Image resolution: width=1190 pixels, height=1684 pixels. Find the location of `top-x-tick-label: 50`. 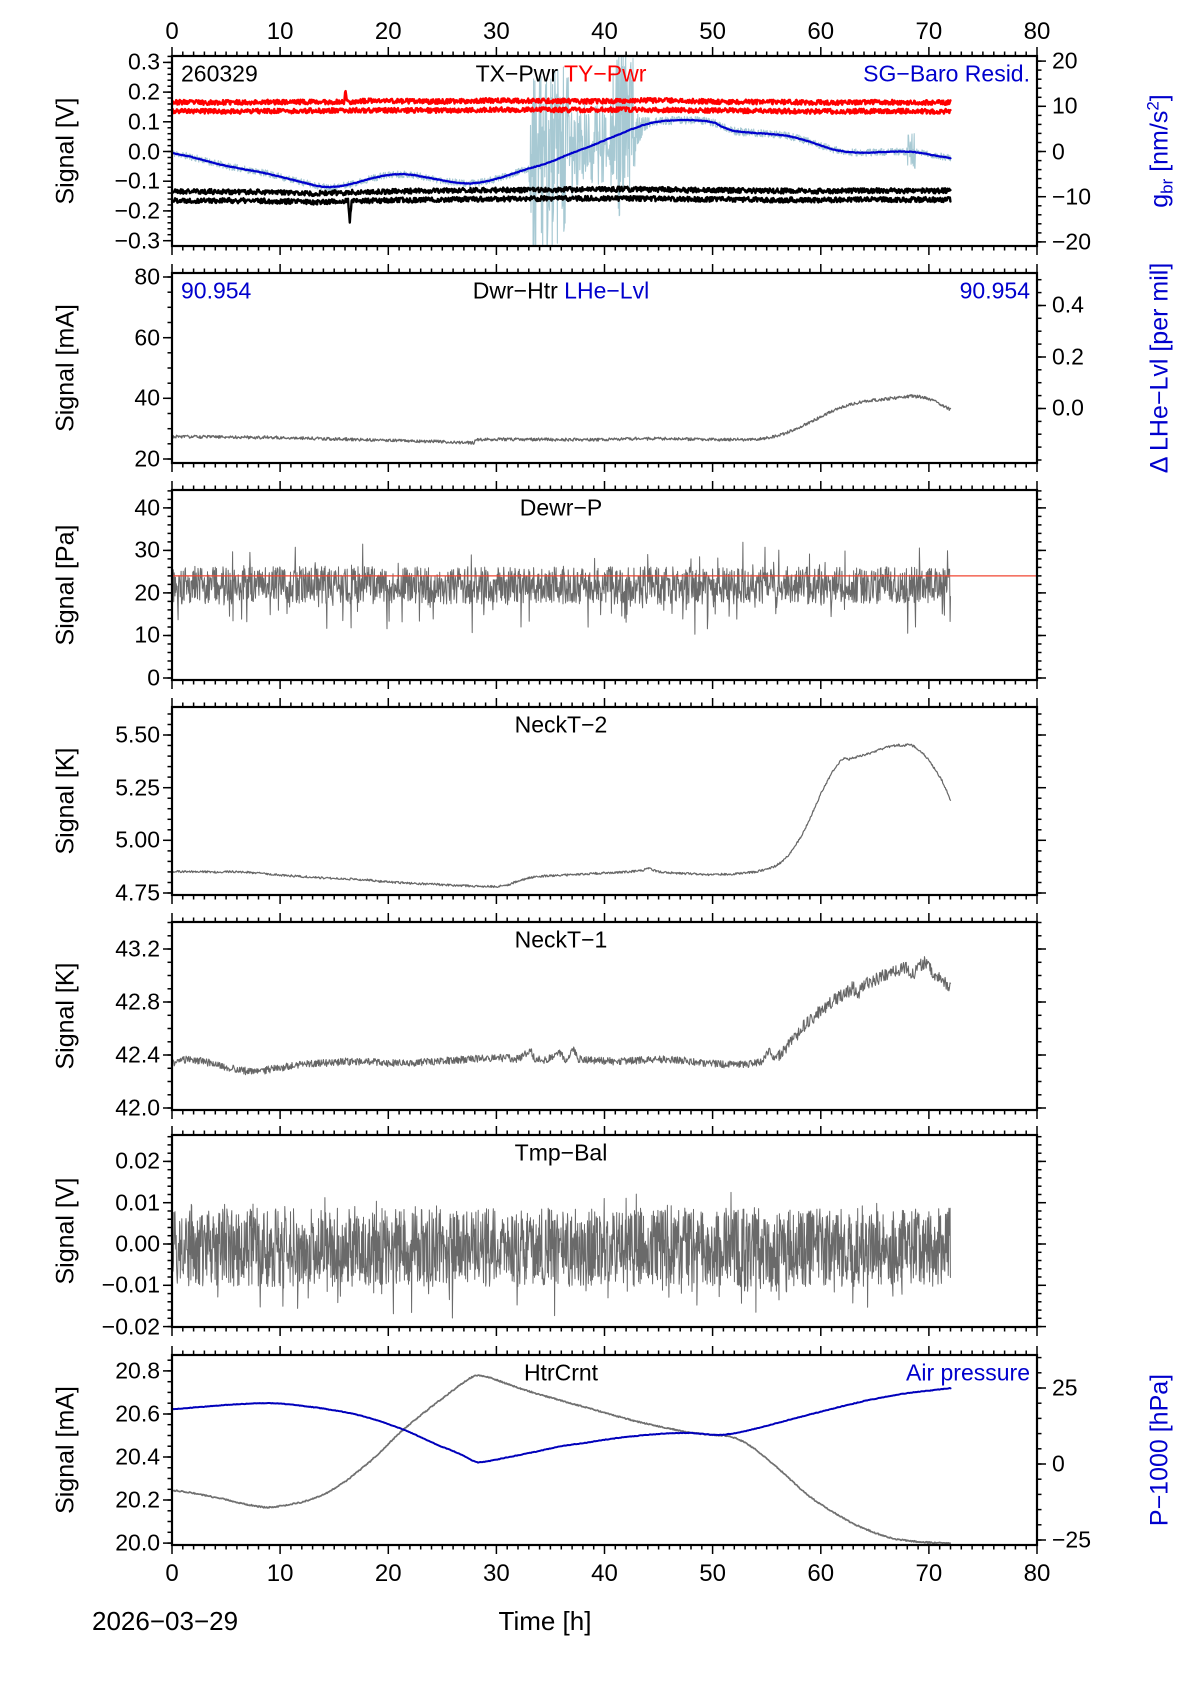

top-x-tick-label: 50 is located at coordinates (712, 31).